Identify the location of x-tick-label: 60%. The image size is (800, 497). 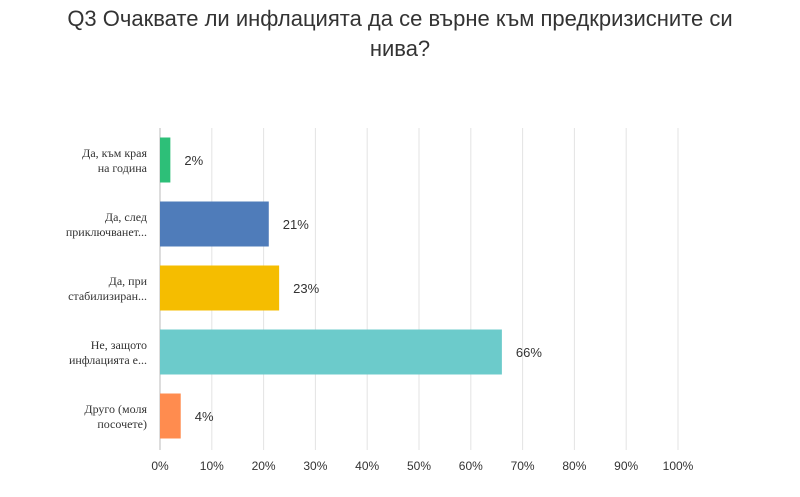
(471, 466).